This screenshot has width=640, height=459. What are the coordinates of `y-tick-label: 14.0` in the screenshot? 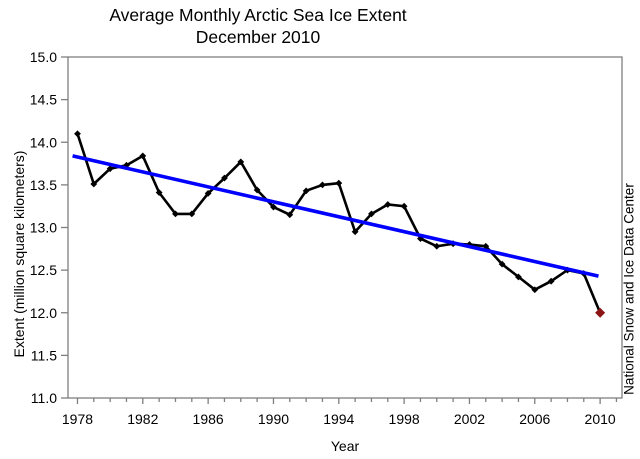 It's located at (43, 142).